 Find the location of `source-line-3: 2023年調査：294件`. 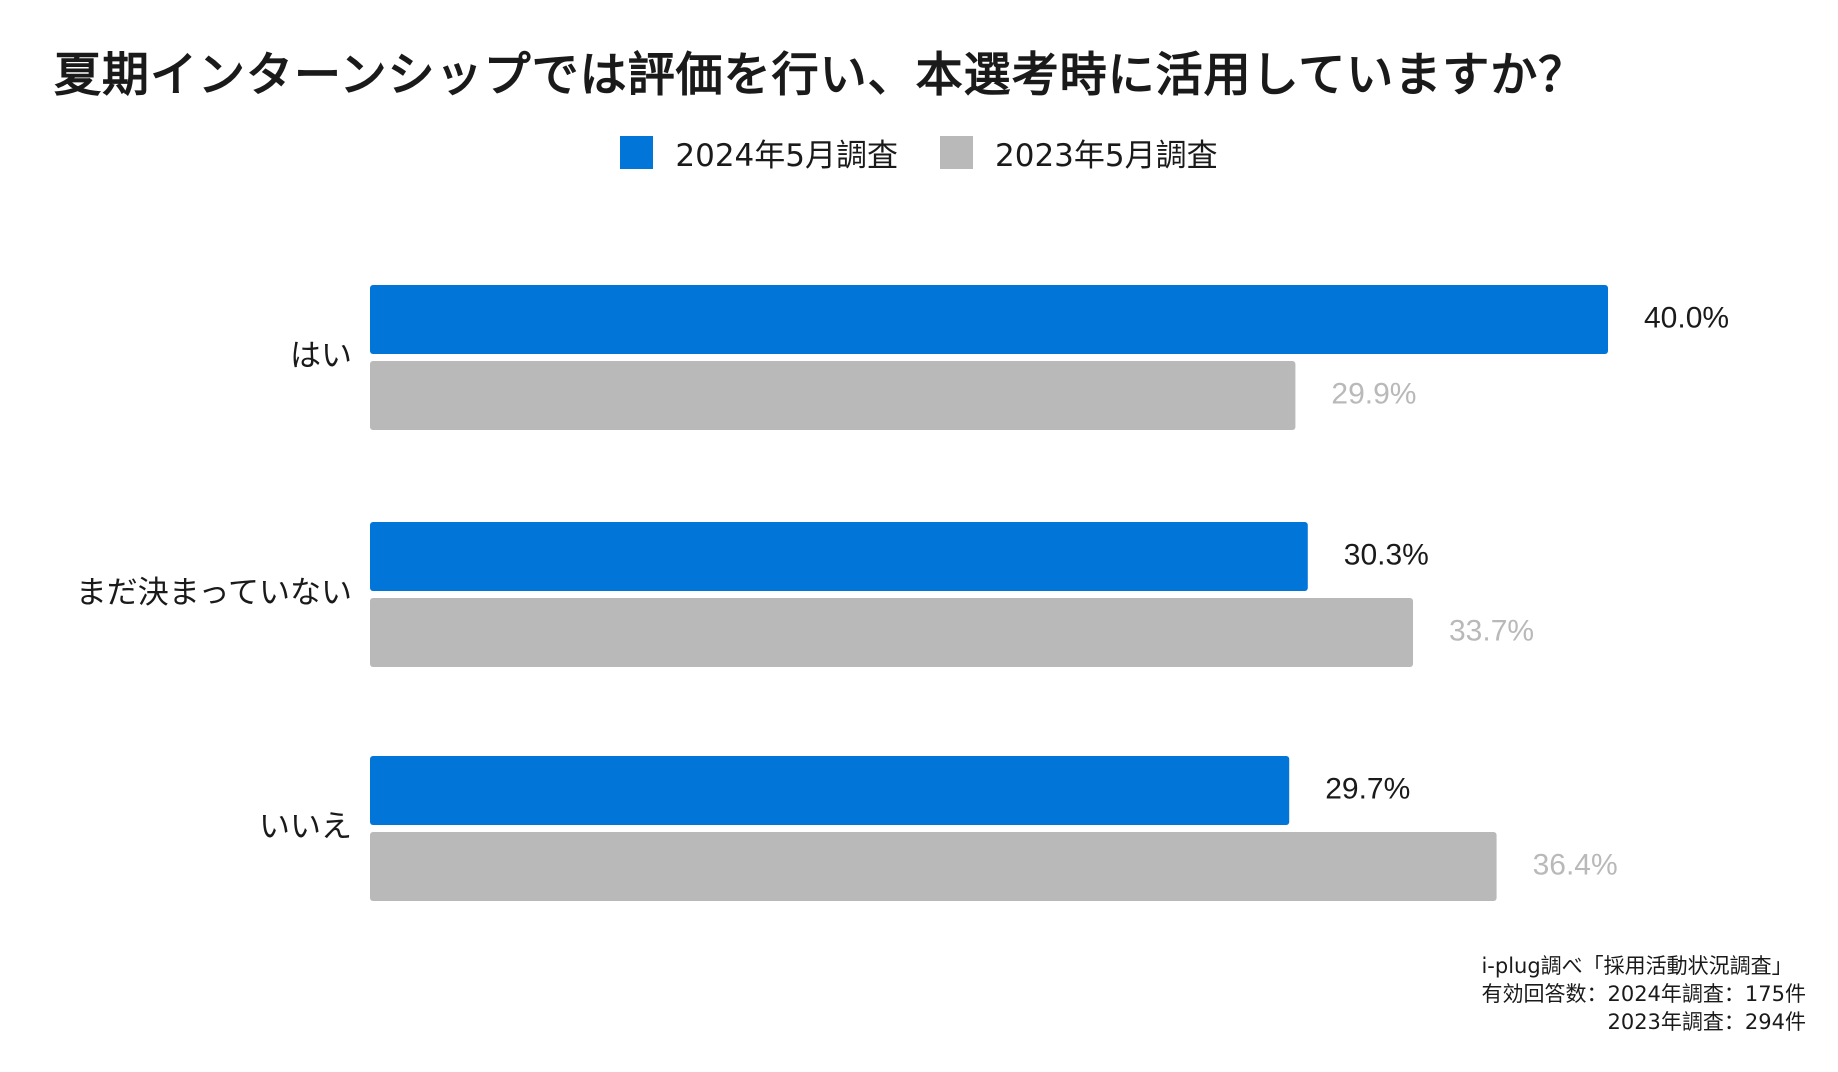

source-line-3: 2023年調査：294件 is located at coordinates (1706, 1022).